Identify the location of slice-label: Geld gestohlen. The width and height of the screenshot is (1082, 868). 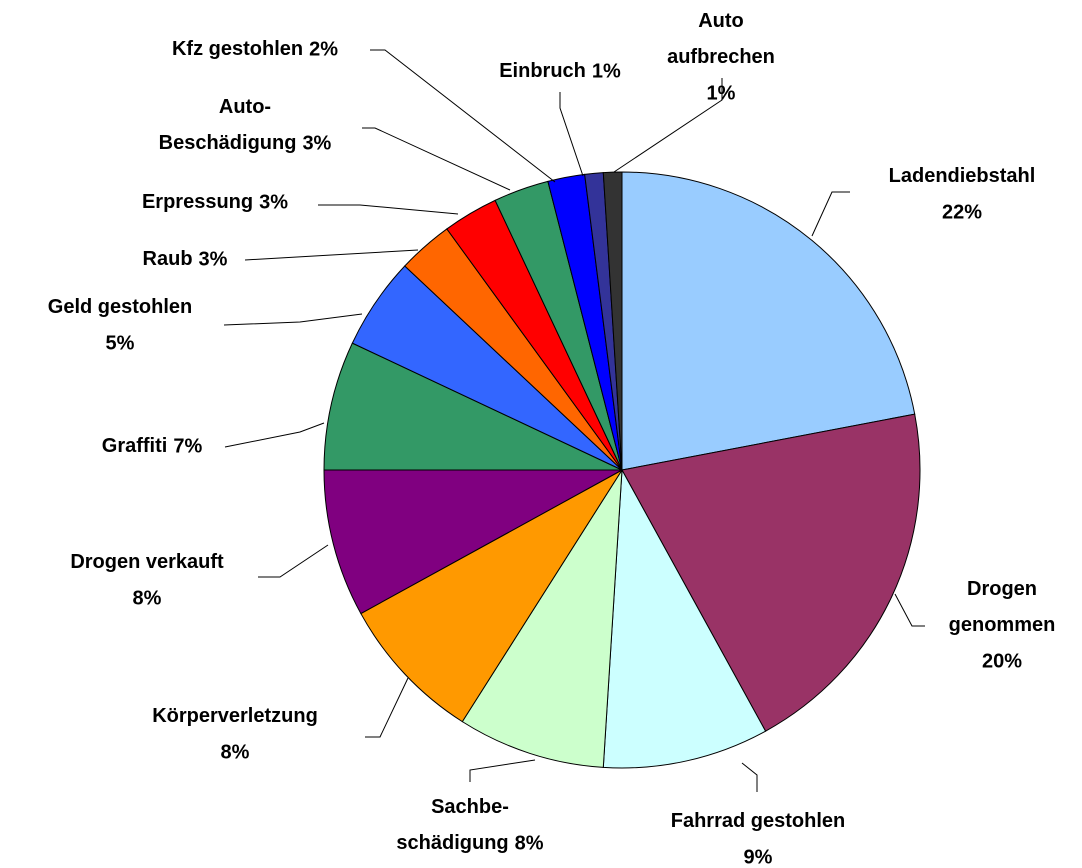
(120, 307).